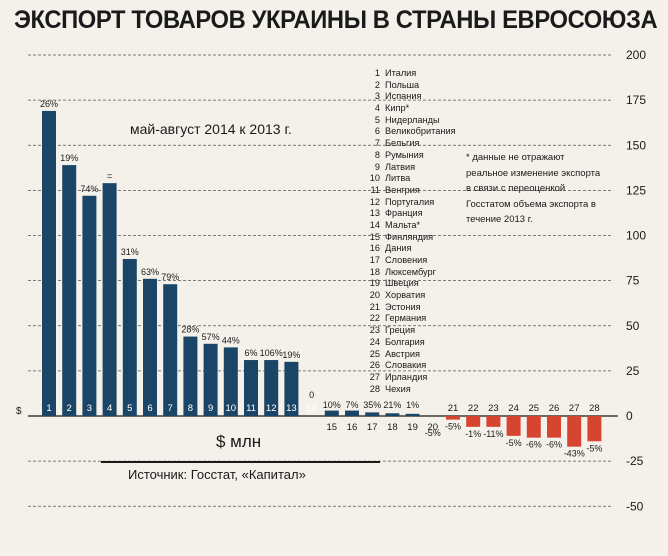 This screenshot has width=668, height=556. I want to click on category-number-label: 10, so click(231, 408).